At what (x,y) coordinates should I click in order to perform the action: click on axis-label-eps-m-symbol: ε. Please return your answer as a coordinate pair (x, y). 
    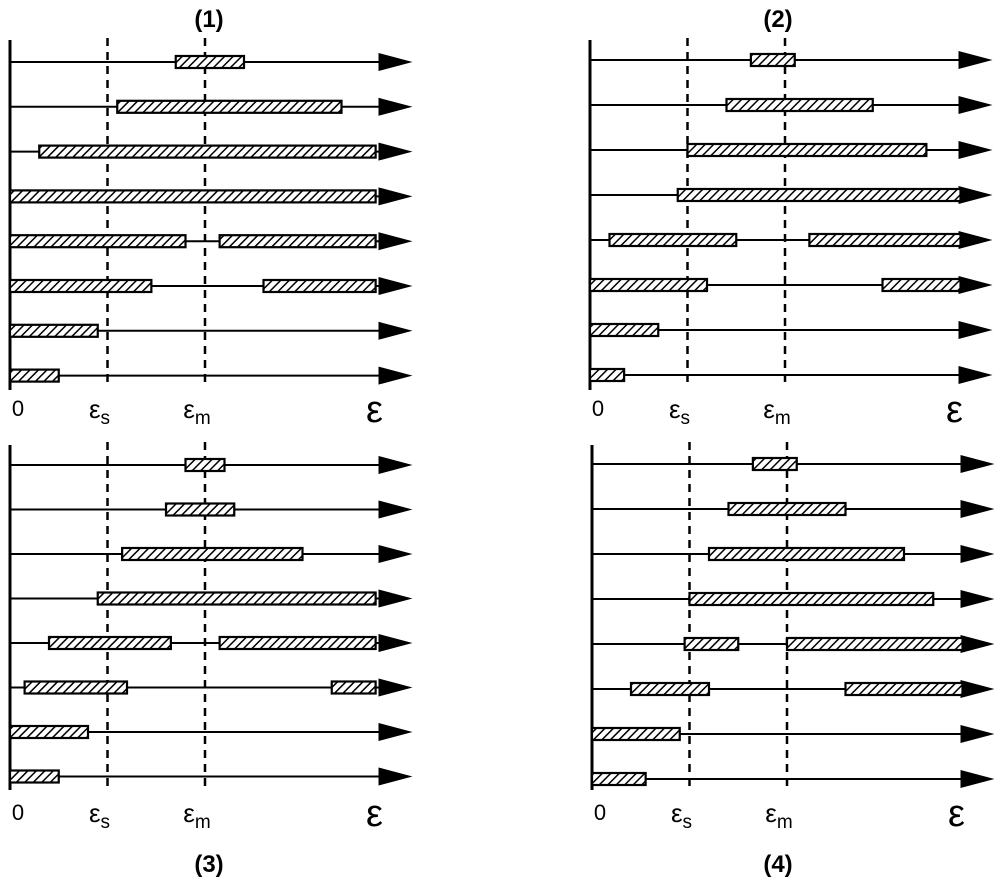
    Looking at the image, I should click on (771, 813).